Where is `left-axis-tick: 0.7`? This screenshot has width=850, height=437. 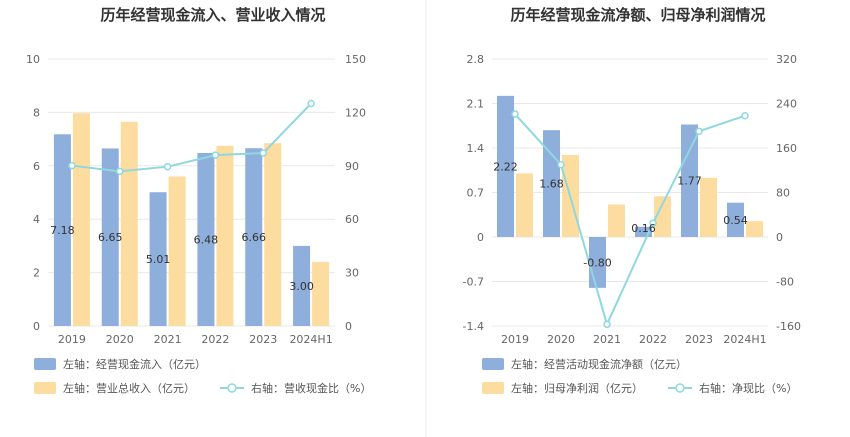 left-axis-tick: 0.7 is located at coordinates (476, 193).